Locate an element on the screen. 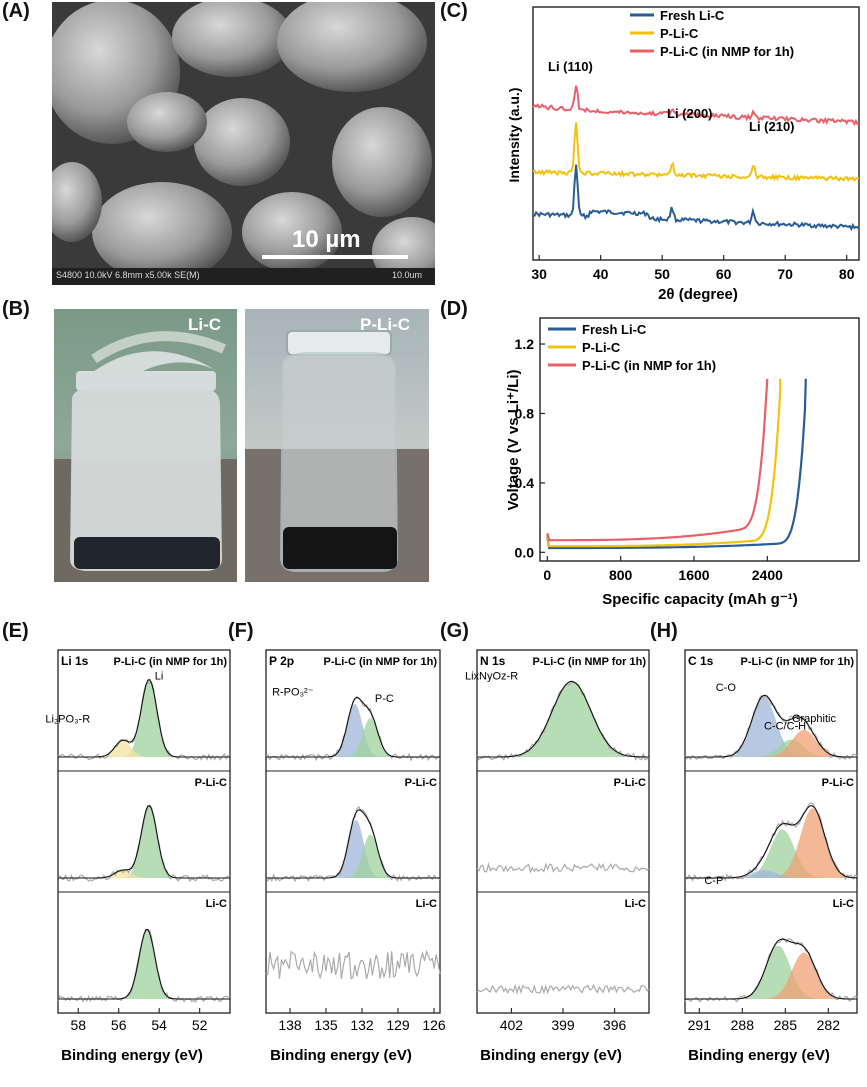  voltage-xtick-label: 0 is located at coordinates (547, 575).